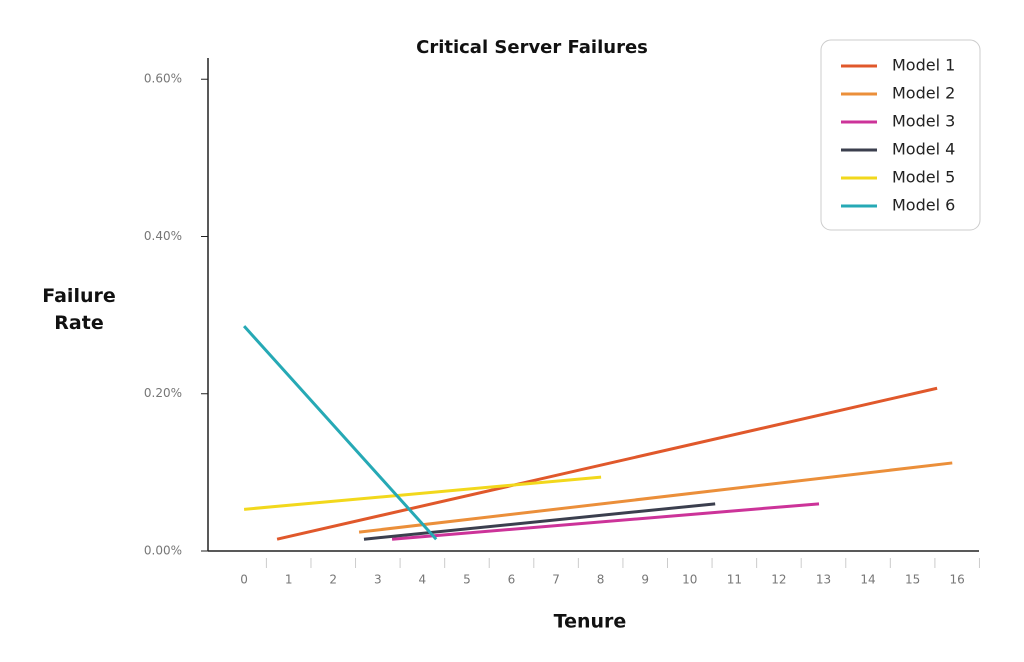  What do you see at coordinates (244, 580) in the screenshot?
I see `x-tick-label: 0` at bounding box center [244, 580].